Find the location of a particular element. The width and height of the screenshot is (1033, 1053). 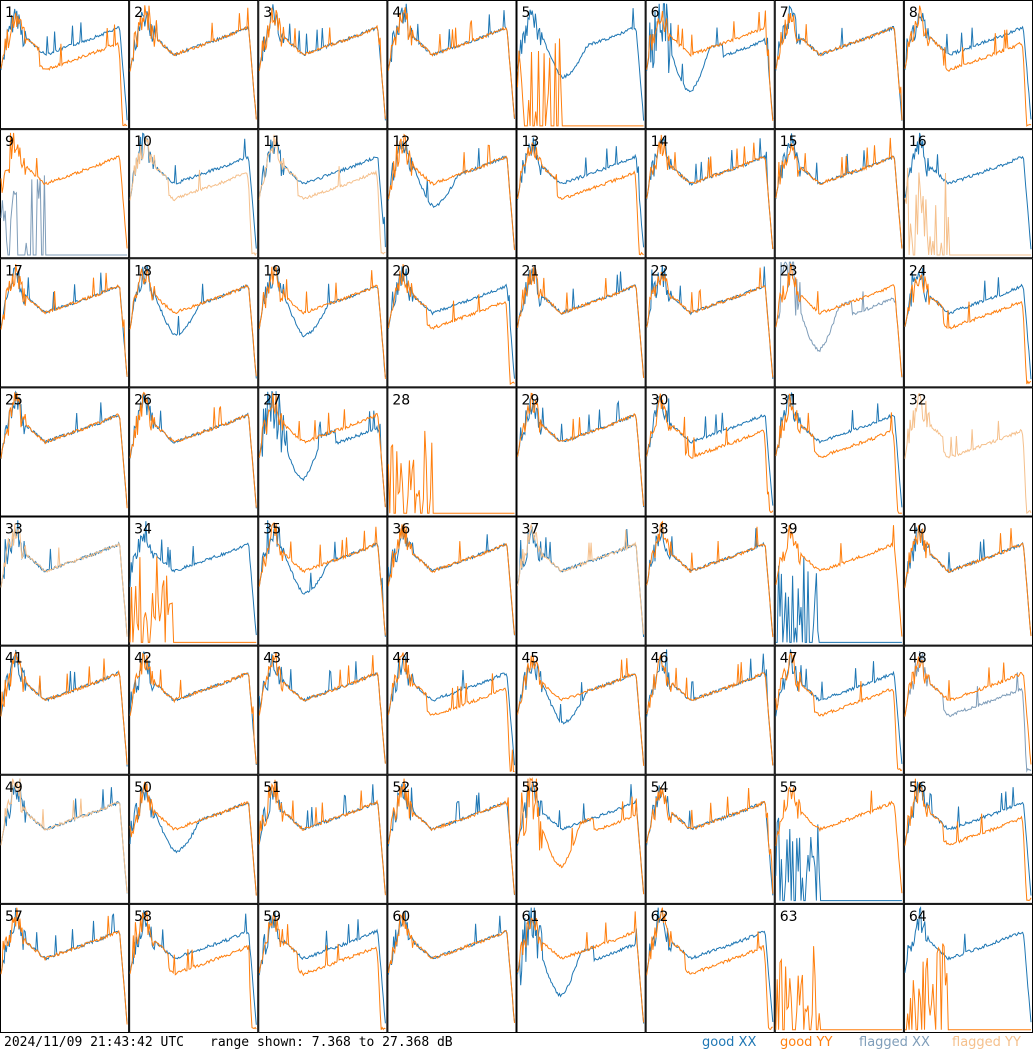

panel-label: 5 is located at coordinates (526, 13).